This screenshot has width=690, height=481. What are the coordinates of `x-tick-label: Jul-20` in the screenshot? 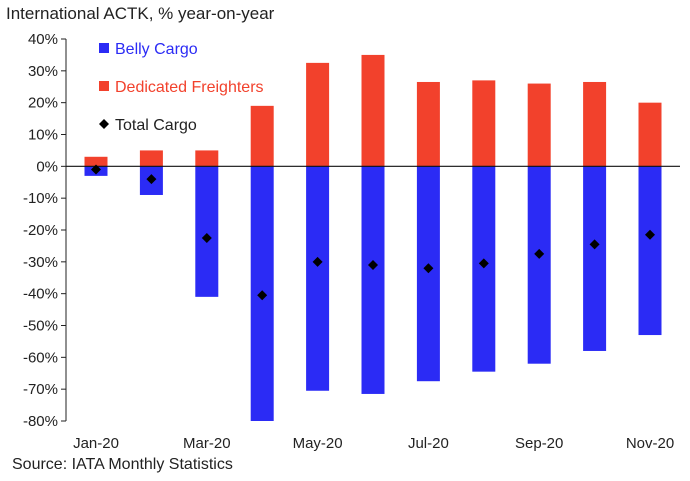 It's located at (428, 443).